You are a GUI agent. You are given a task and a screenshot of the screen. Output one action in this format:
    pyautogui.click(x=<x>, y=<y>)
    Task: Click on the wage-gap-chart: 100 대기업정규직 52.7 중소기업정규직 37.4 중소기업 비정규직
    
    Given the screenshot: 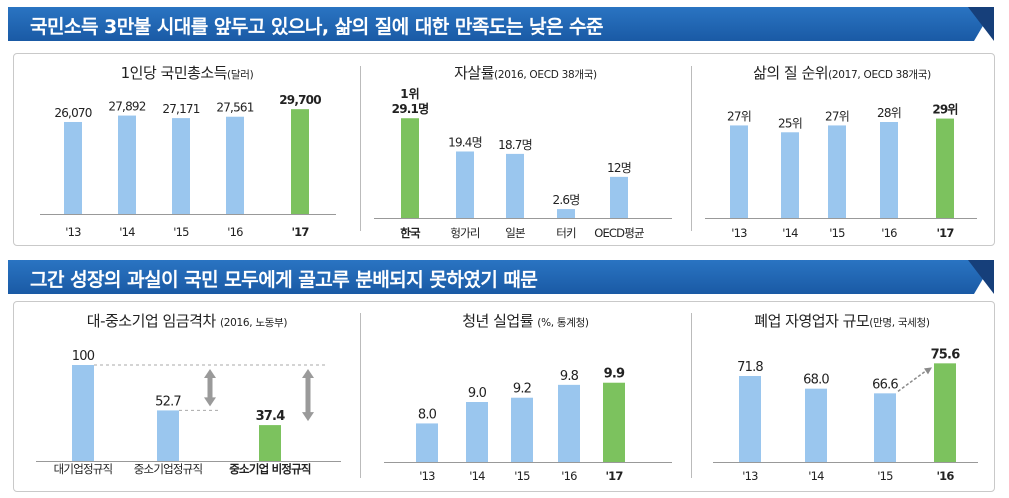 What is the action you would take?
    pyautogui.click(x=188, y=412)
    